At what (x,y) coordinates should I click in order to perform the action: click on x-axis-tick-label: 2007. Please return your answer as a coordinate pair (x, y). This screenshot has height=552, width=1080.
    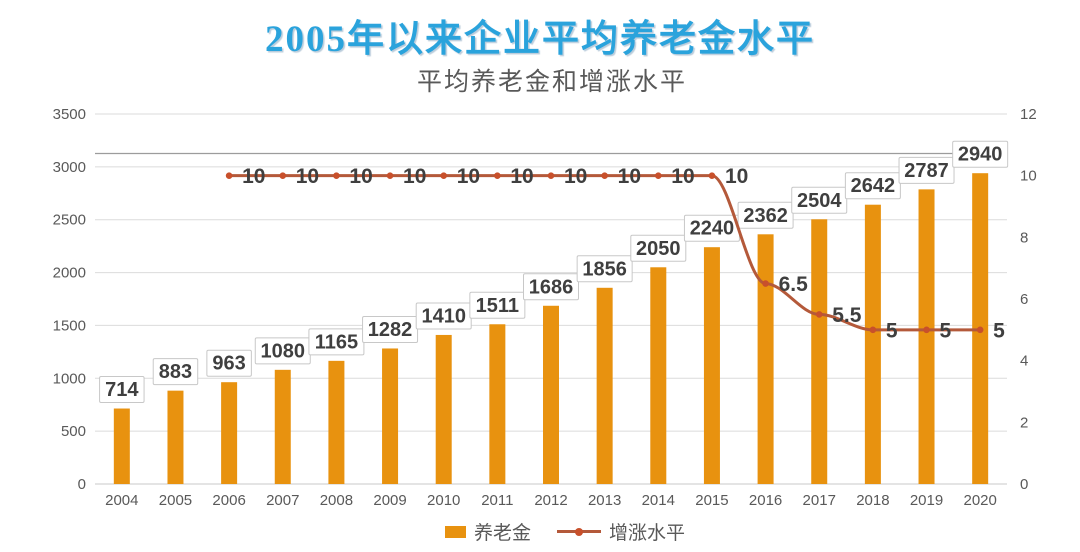
    Looking at the image, I should click on (282, 500).